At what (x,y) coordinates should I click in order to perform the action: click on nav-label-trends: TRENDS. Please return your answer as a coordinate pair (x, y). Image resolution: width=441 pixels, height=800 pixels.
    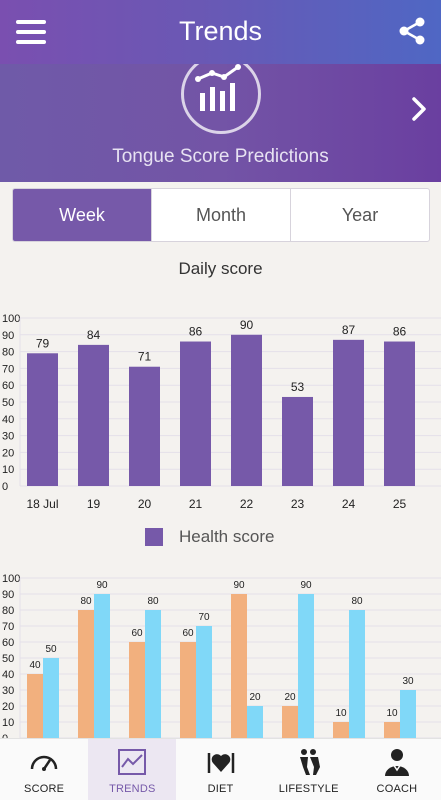
    Looking at the image, I should click on (132, 789).